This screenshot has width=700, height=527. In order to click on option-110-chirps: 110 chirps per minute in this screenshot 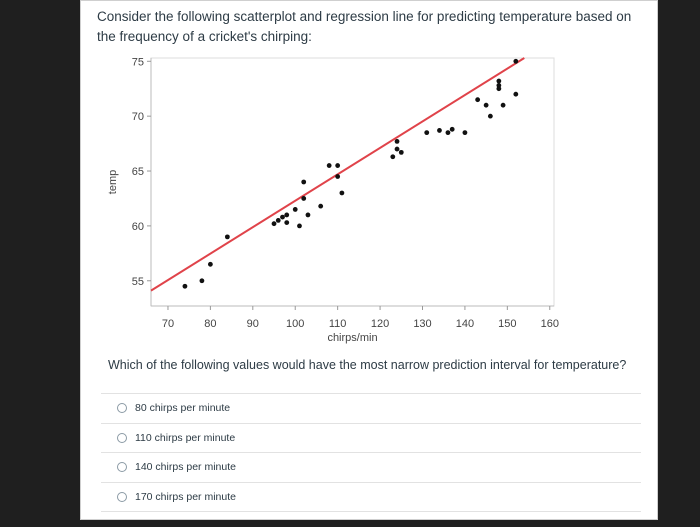, I will do `click(371, 437)`.